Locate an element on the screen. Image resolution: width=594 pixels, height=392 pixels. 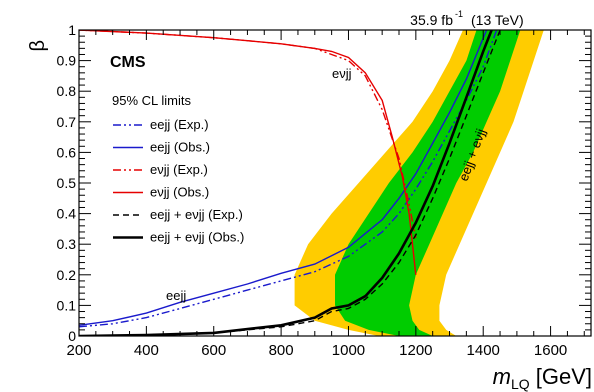
y-tick-label: 0.4 is located at coordinates (67, 214).